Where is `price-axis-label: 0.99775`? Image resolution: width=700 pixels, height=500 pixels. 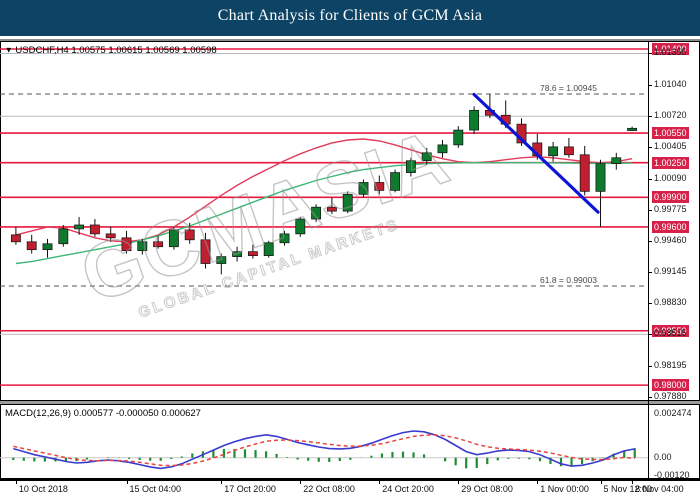 price-axis-label: 0.99775 is located at coordinates (670, 208).